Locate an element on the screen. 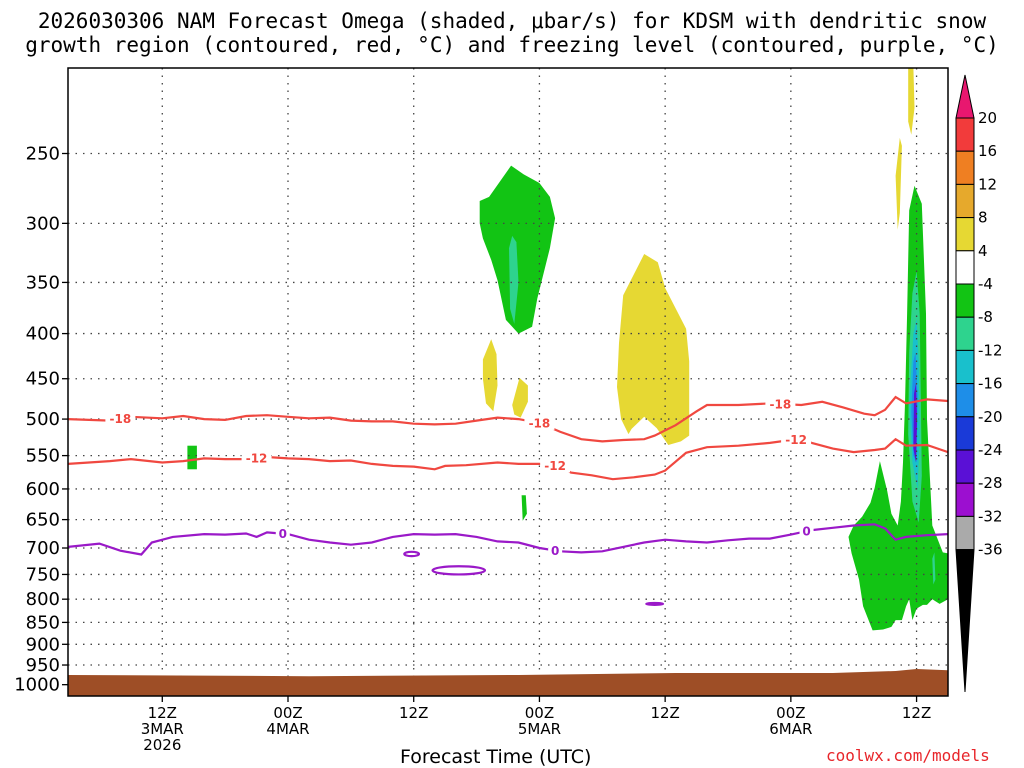 The image size is (1024, 768). colorbar: 20 16 12 8 4 -4 -8 -12 -16 -20 -24 -28 -32 -36 is located at coordinates (979, 383).